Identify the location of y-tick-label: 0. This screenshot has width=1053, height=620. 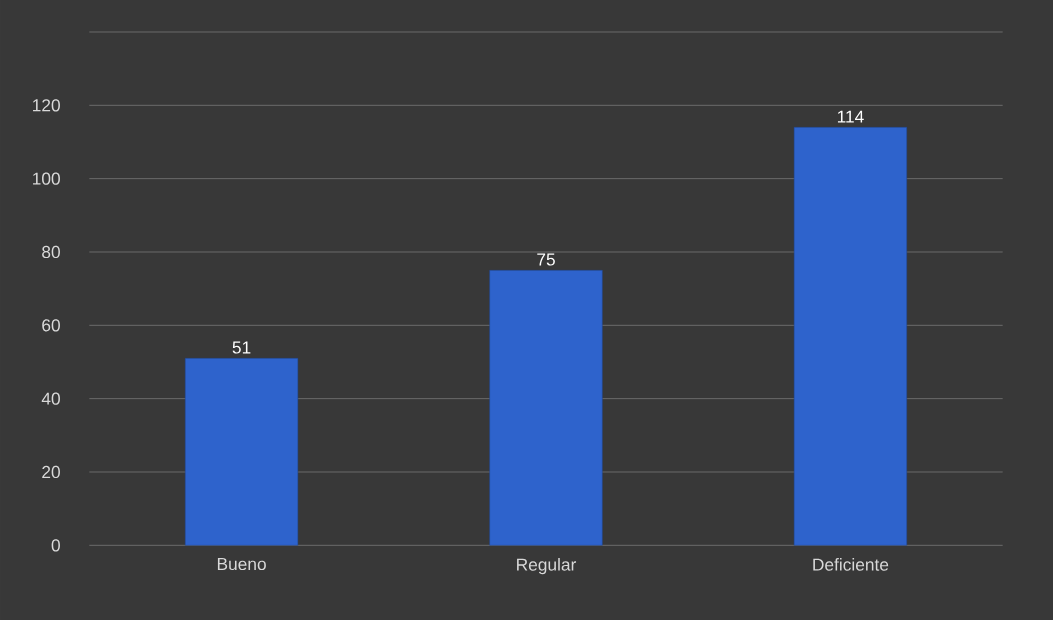
(55, 545).